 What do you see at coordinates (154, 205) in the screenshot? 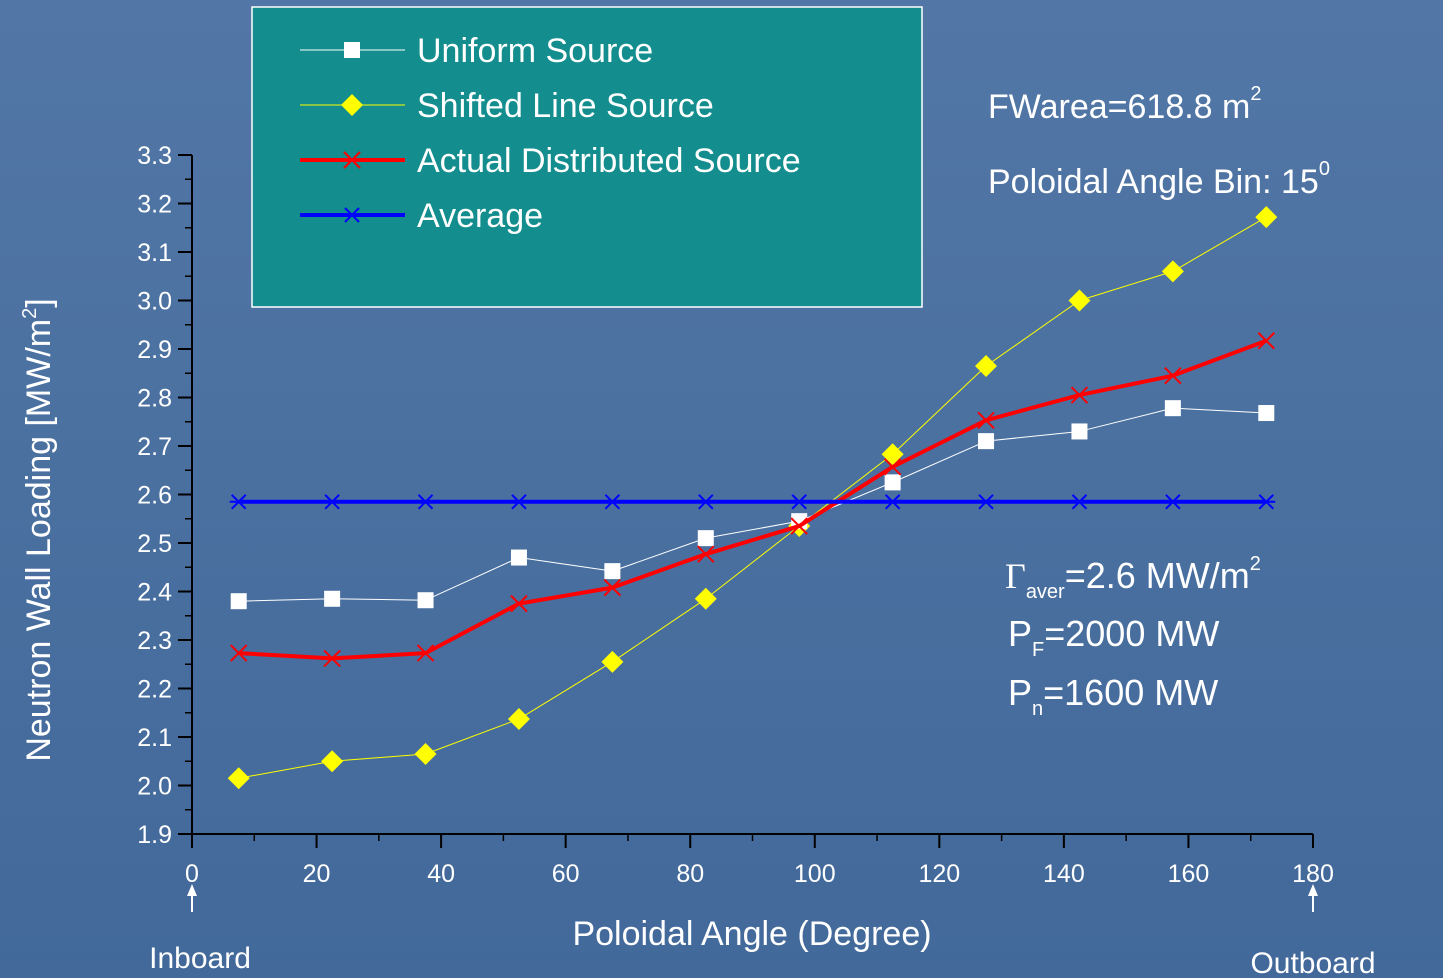
I see `y-tick-label: 3.2` at bounding box center [154, 205].